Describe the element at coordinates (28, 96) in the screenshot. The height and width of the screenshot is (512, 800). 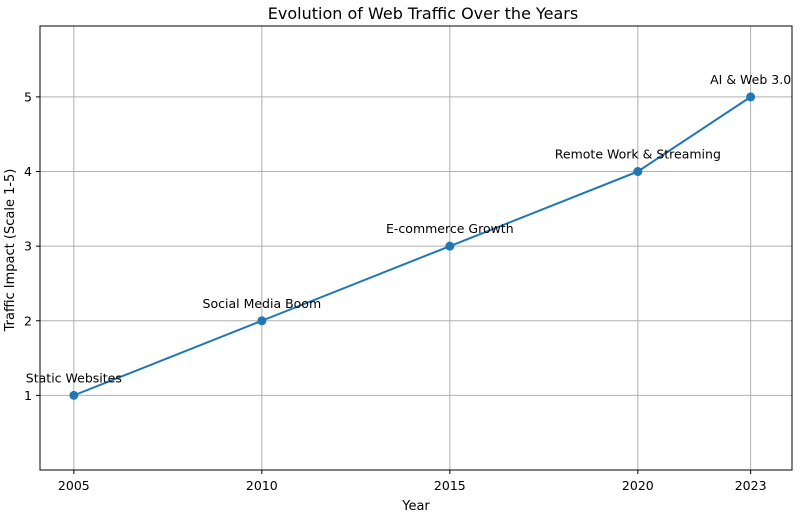
I see `y-tick-label: 5` at that location.